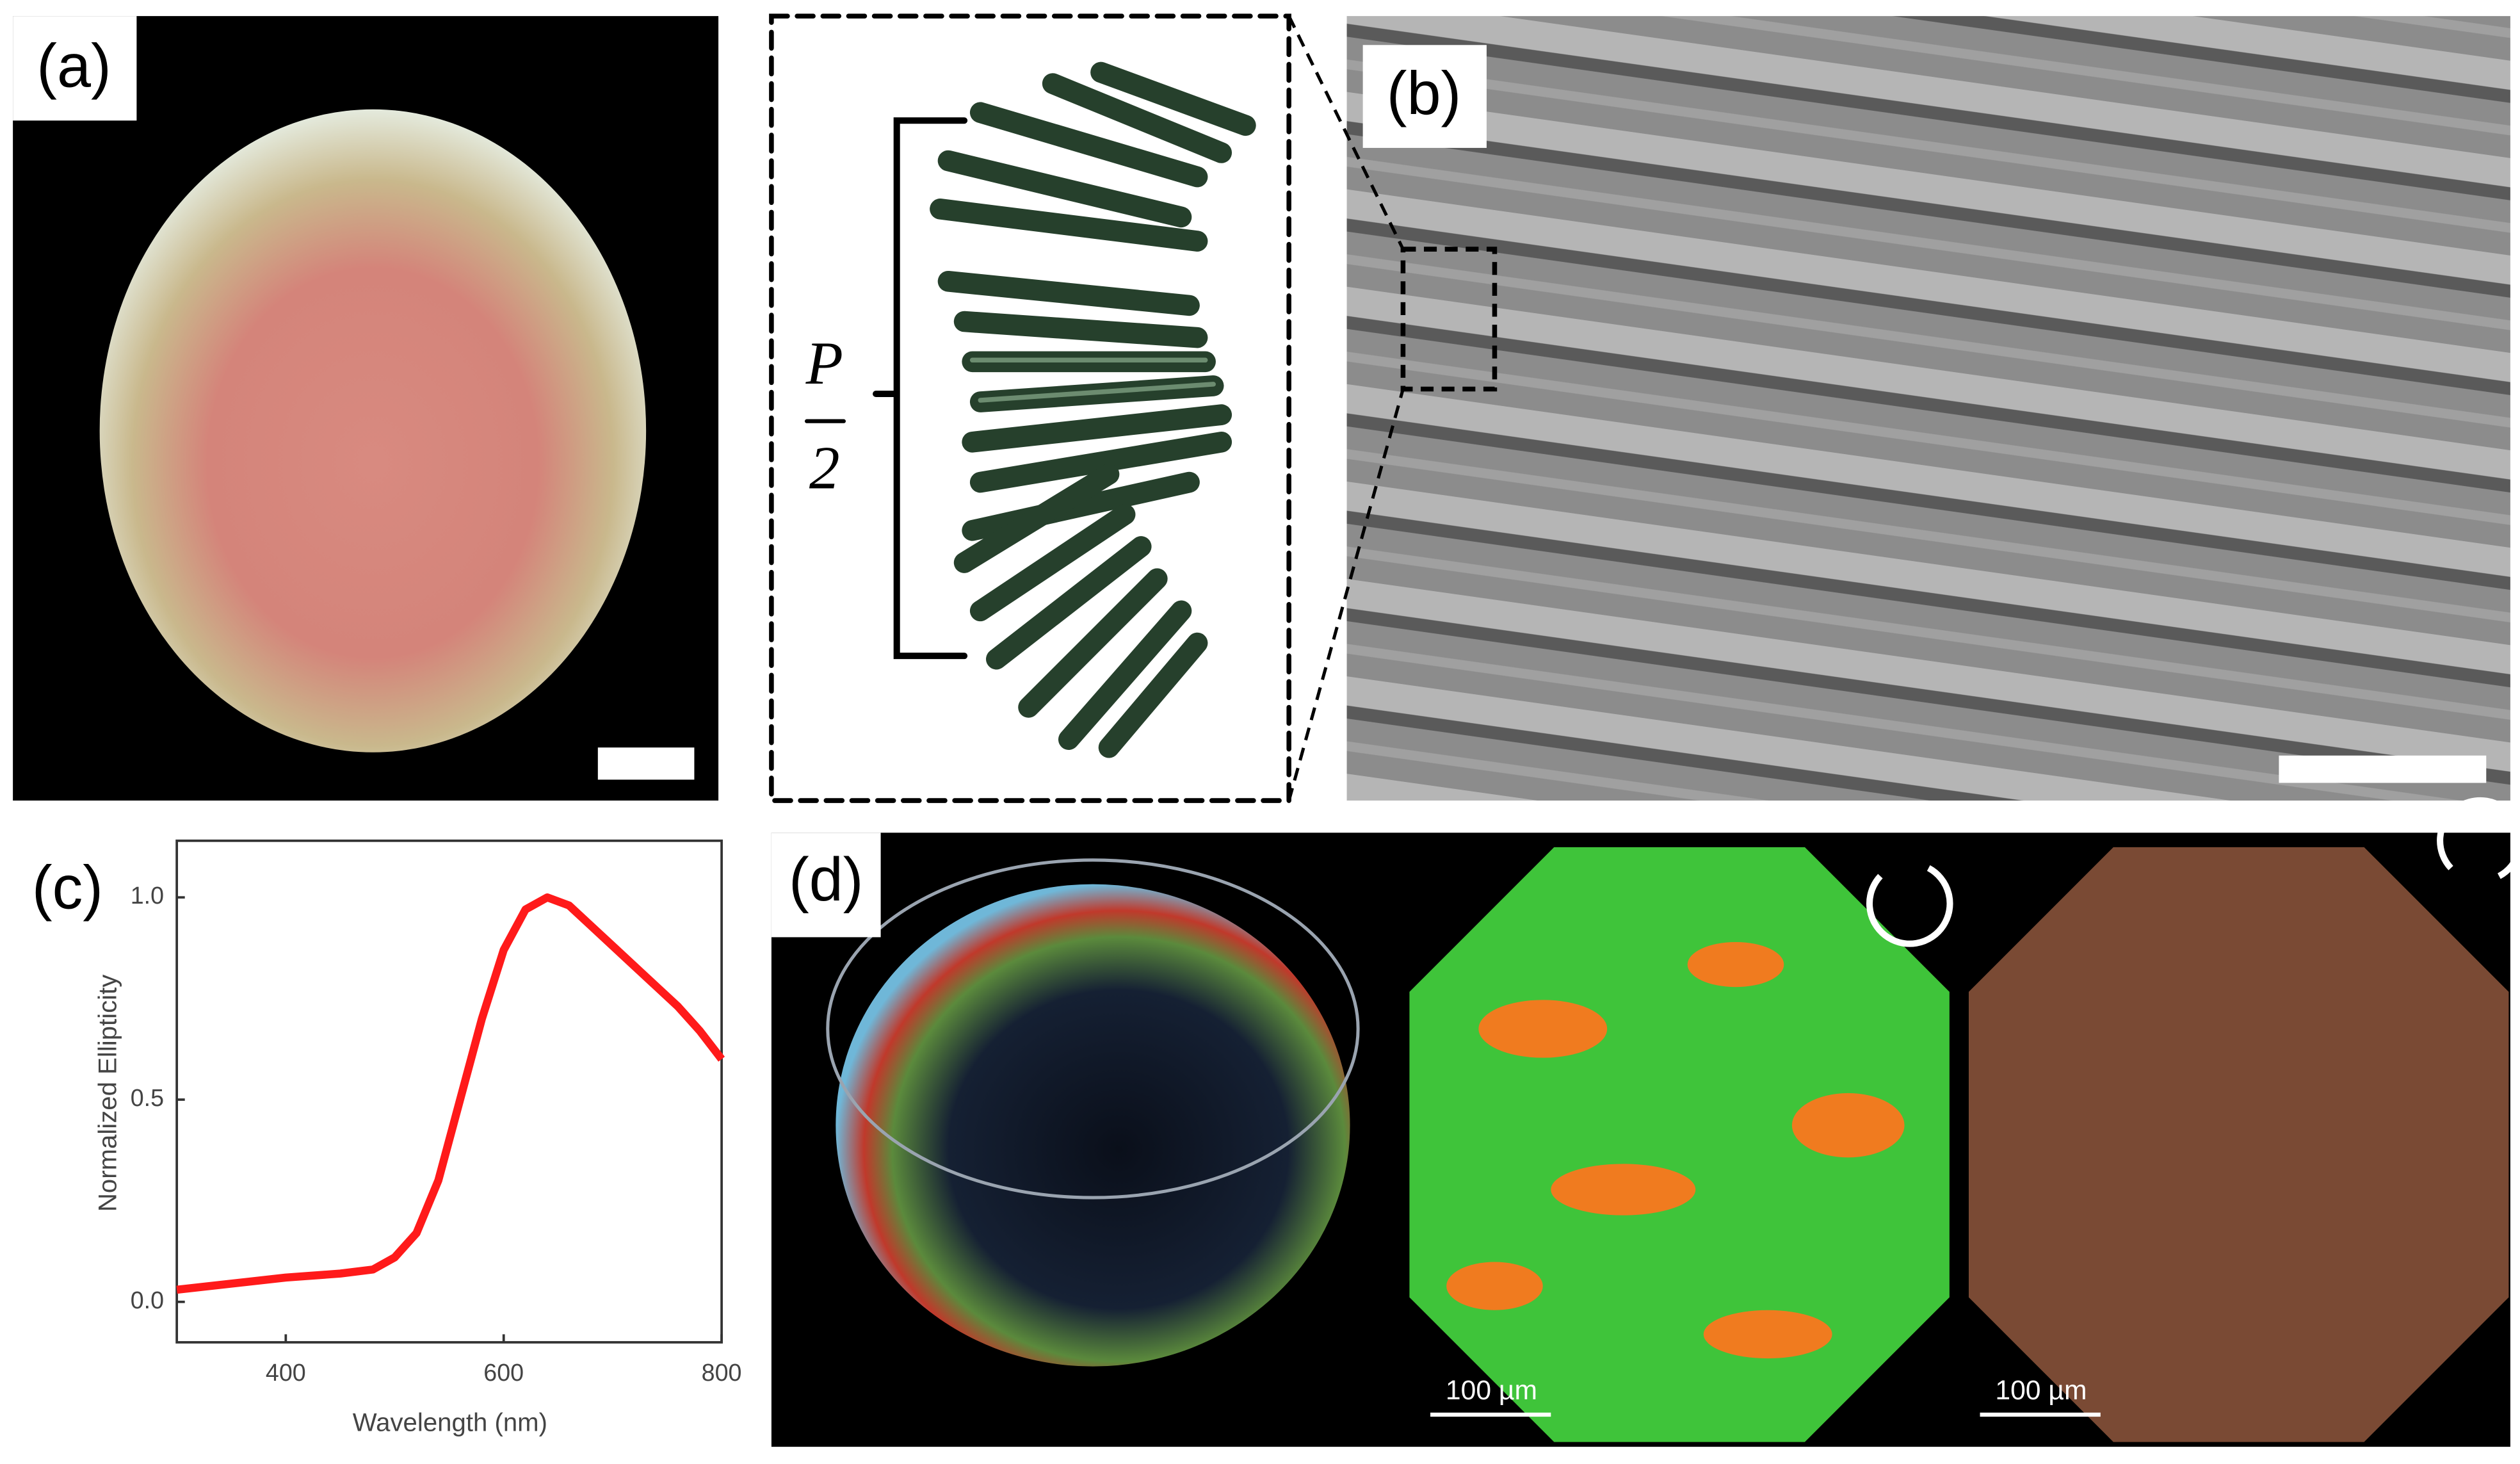 Image resolution: width=2520 pixels, height=1464 pixels. I want to click on film-photo, so click(373, 430).